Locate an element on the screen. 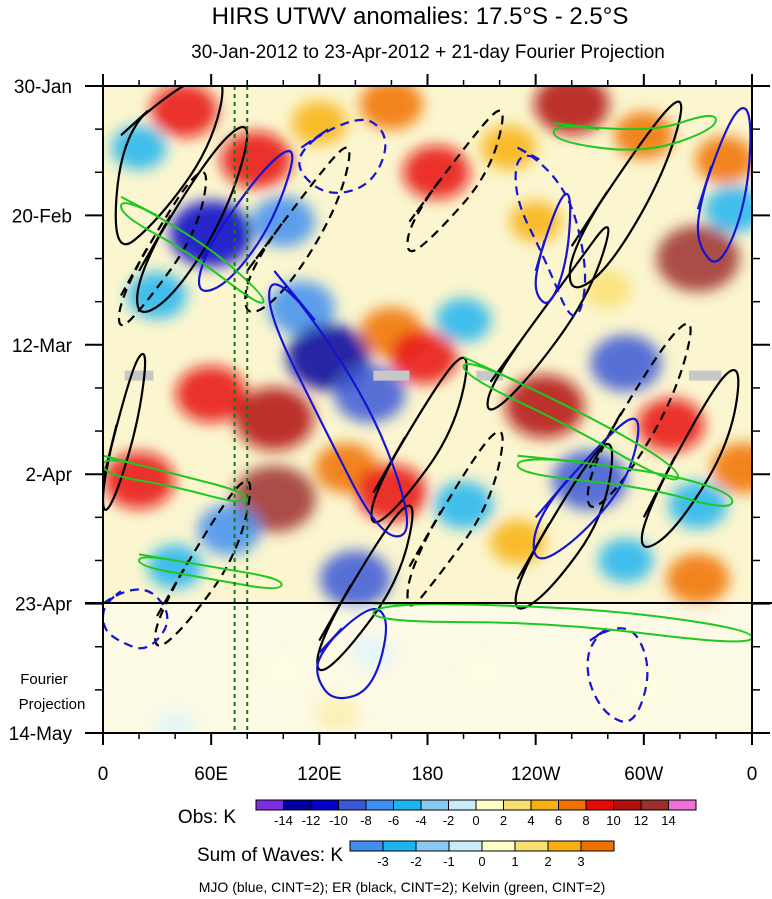  colorbar-tick-label: 8 is located at coordinates (585, 820).